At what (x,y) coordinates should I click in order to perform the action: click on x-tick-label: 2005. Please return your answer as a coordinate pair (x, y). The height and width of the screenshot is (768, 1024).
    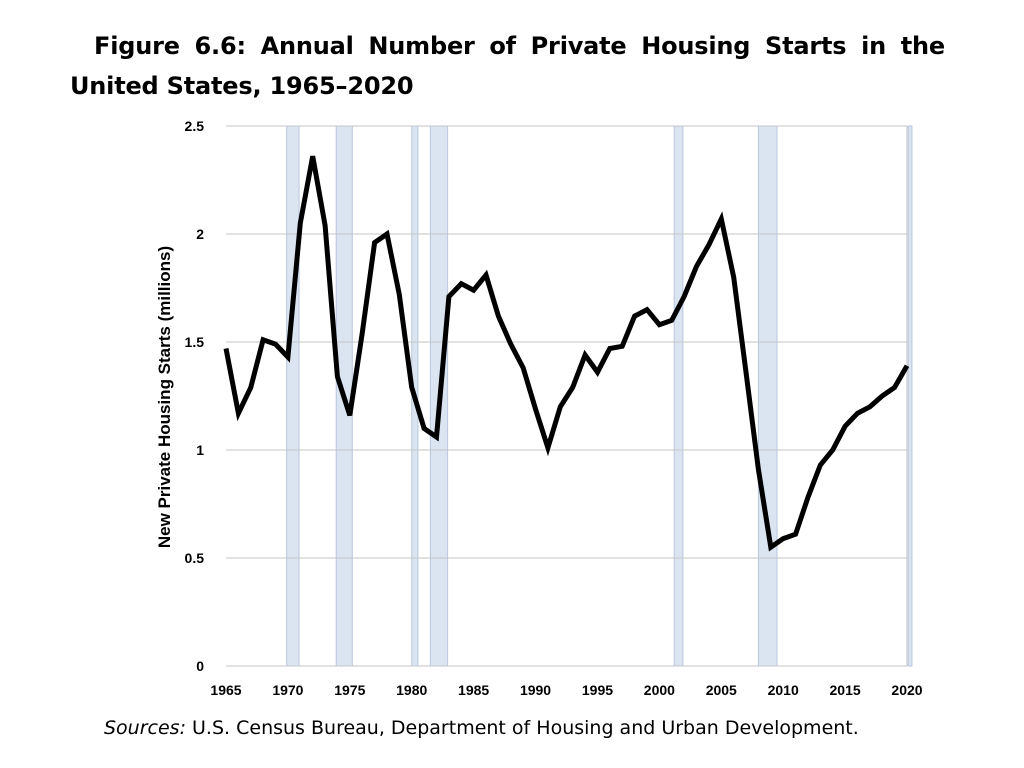
    Looking at the image, I should click on (721, 690).